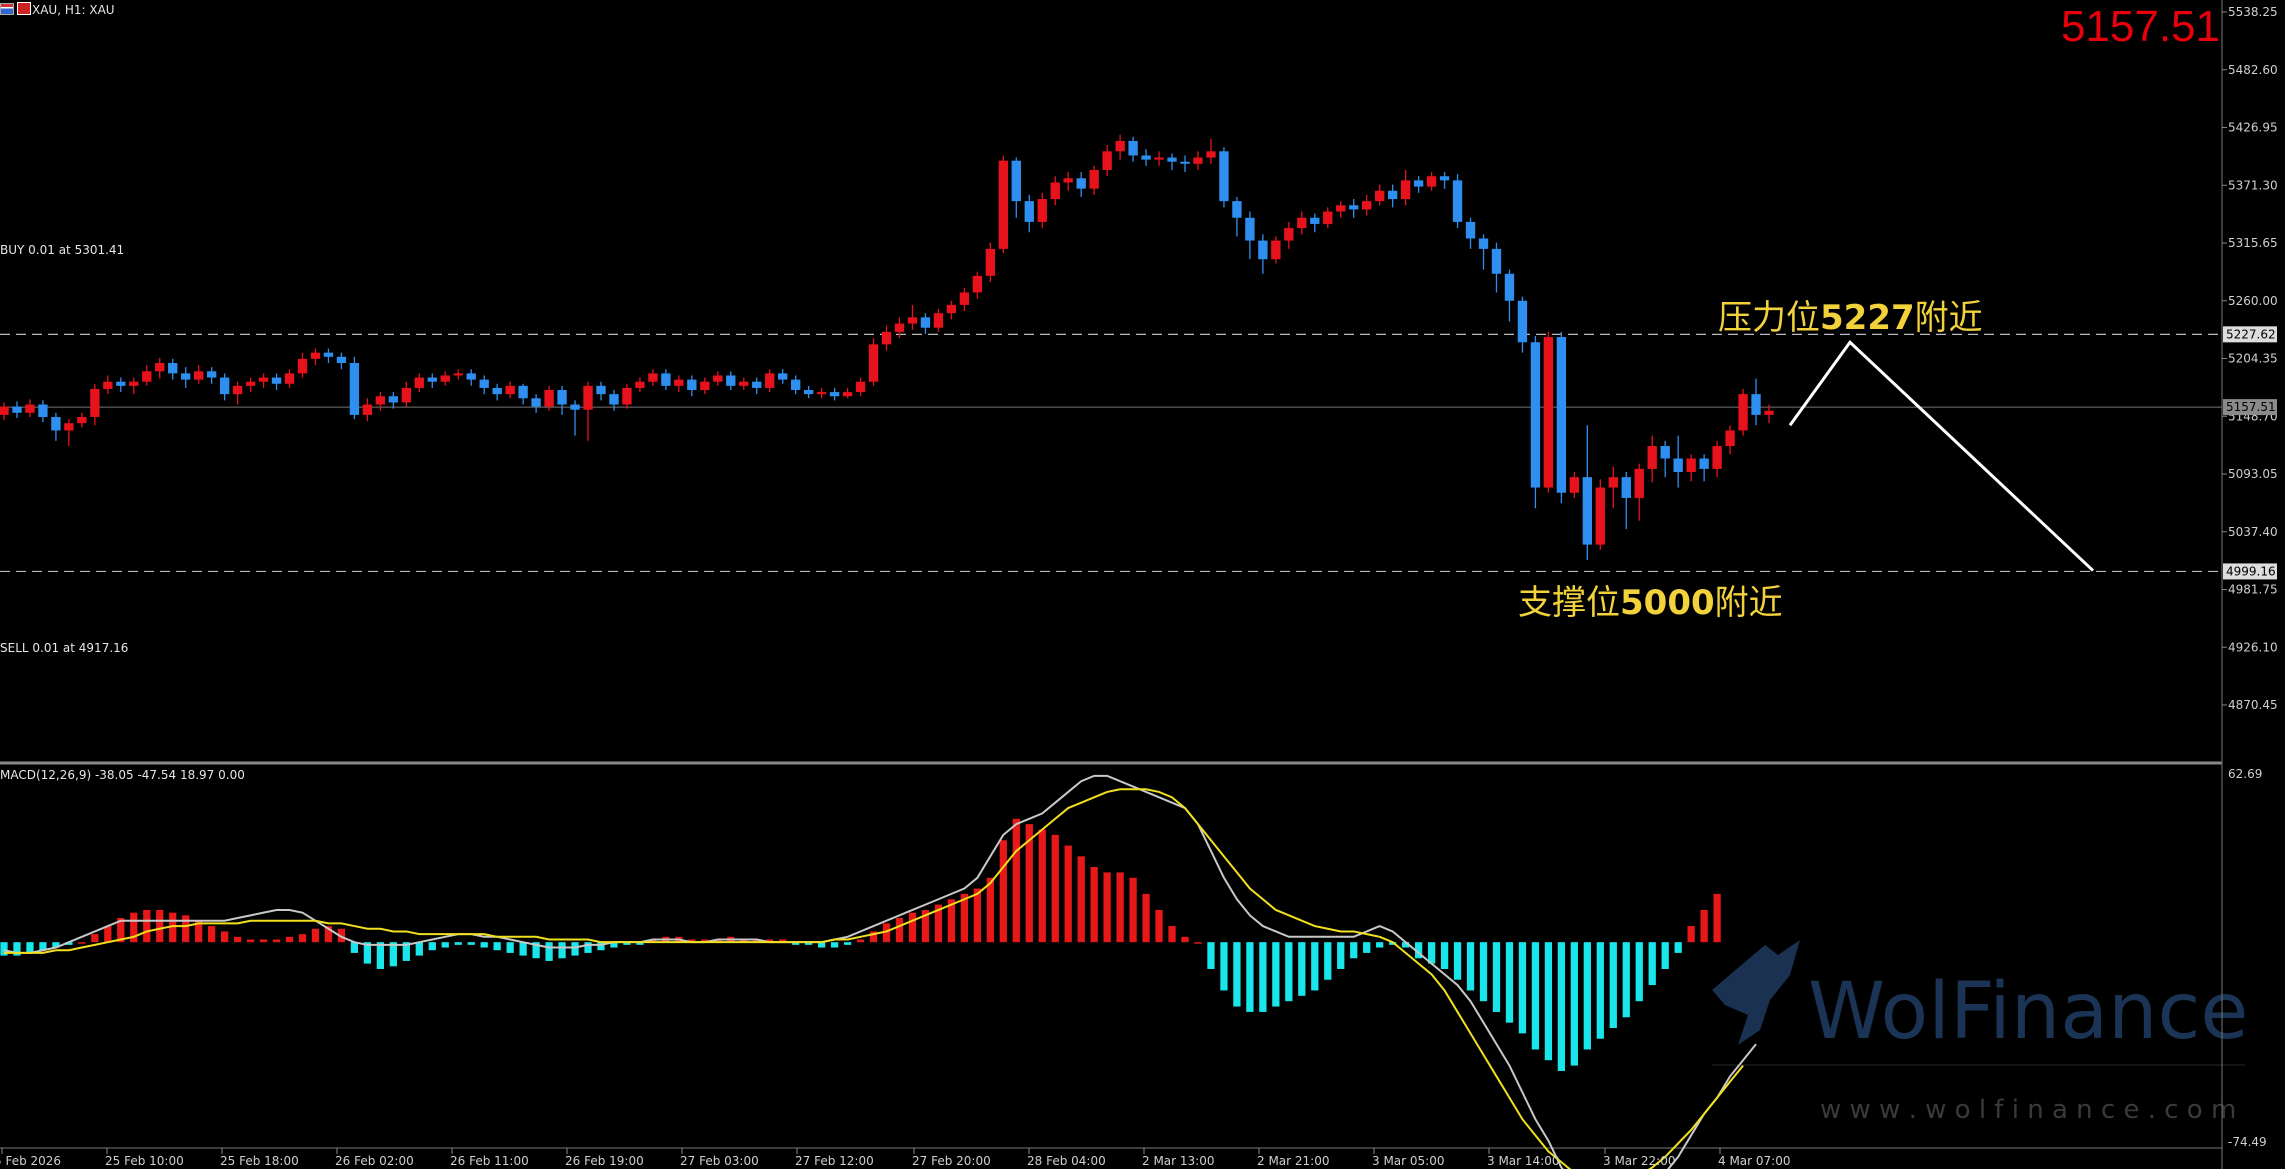 This screenshot has width=2285, height=1169. Describe the element at coordinates (64, 648) in the screenshot. I see `sell-order-label: SELL 0.01 at 4917.16` at that location.